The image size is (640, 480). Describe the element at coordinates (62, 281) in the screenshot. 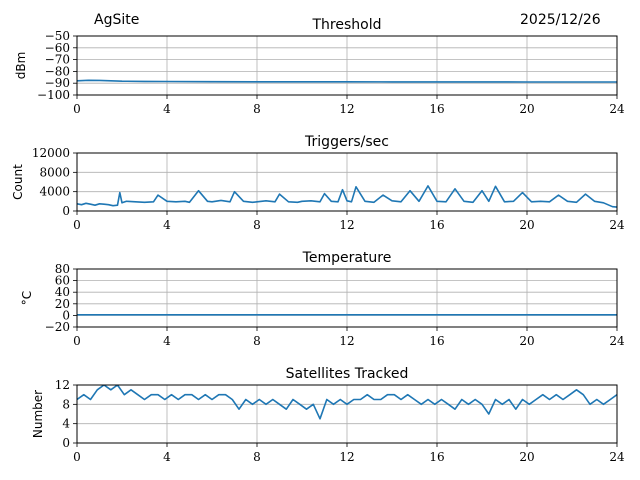

I see `y-tick-label: 60` at that location.